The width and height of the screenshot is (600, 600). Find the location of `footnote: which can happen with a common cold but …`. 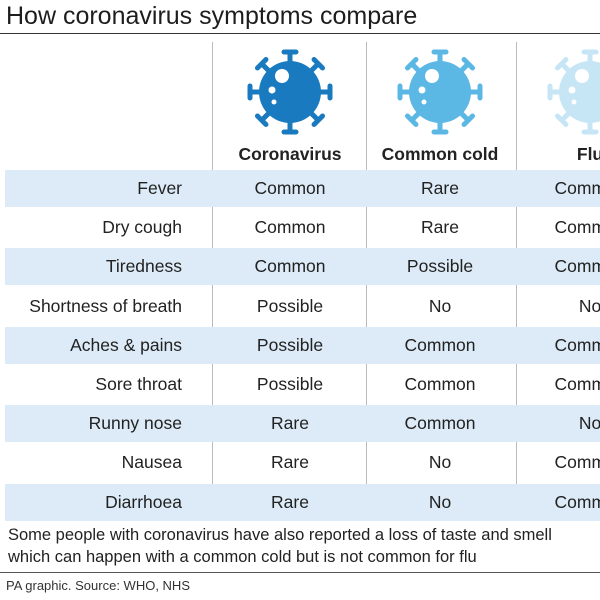

footnote: which can happen with a common cold but … is located at coordinates (242, 557).